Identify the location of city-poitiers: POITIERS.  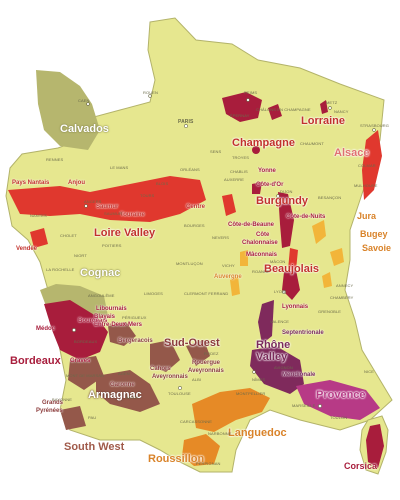
(112, 245).